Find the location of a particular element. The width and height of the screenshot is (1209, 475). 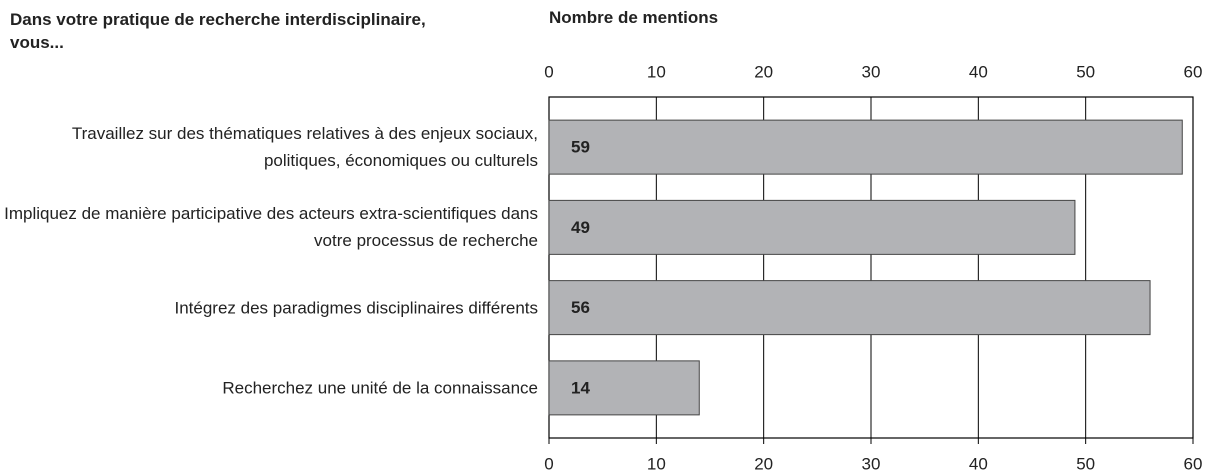

value-label: 49 is located at coordinates (580, 227).